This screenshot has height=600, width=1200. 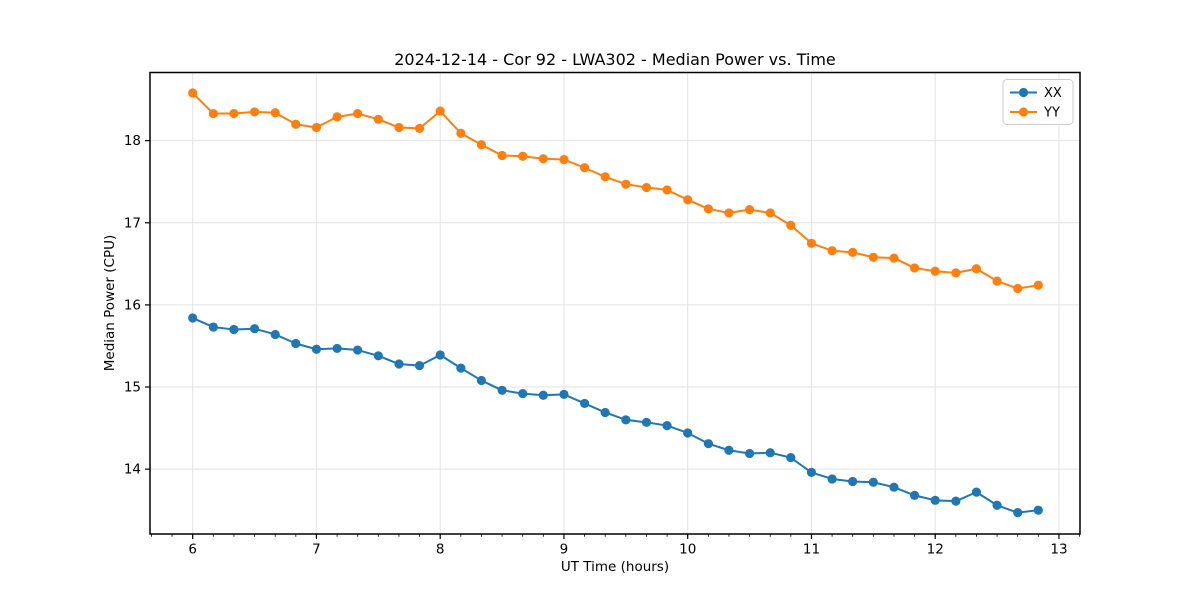 What do you see at coordinates (440, 550) in the screenshot?
I see `x-tick-label: 8` at bounding box center [440, 550].